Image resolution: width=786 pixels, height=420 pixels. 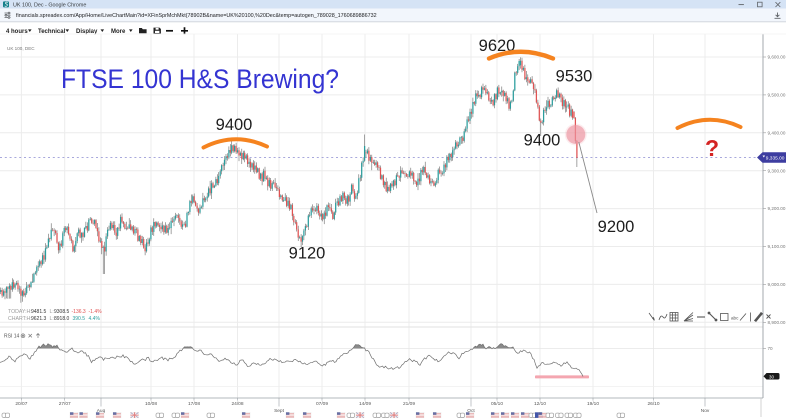 I want to click on svg-text: 26/10, so click(x=653, y=404).